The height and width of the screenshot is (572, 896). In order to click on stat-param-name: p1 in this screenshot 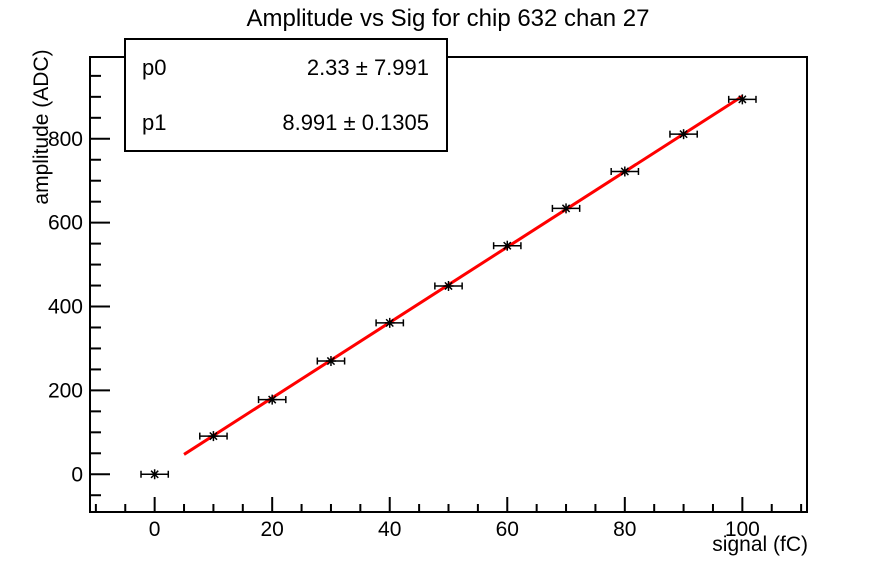, I will do `click(154, 122)`.